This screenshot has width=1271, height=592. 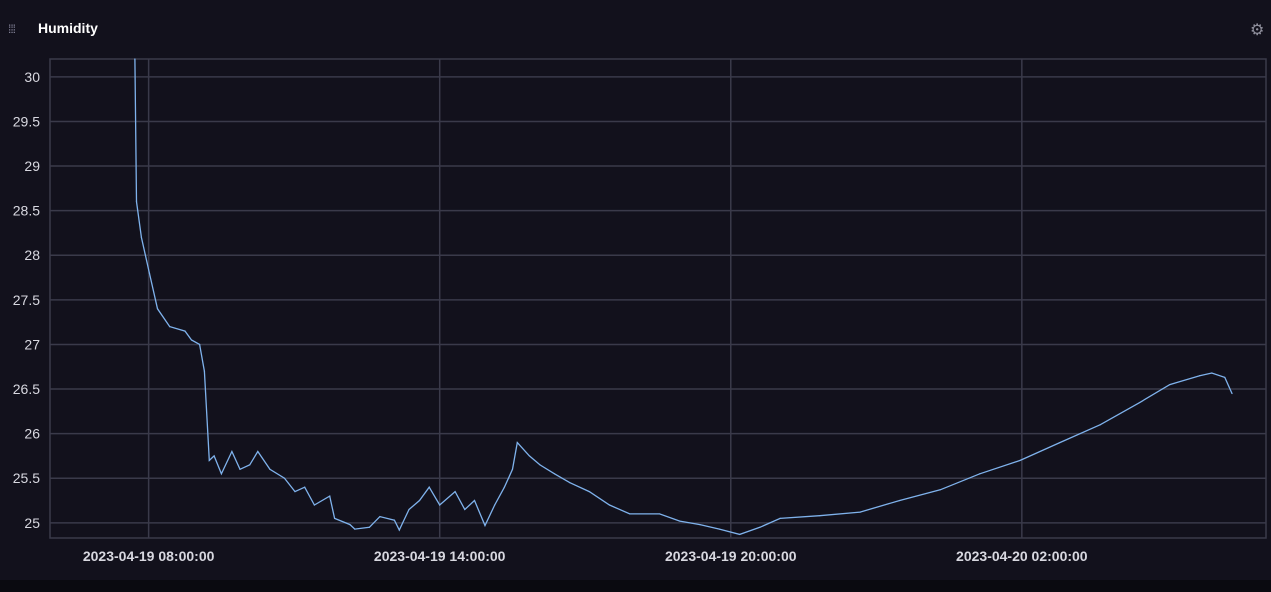 I want to click on y-tick-label: 26.5, so click(x=26, y=389).